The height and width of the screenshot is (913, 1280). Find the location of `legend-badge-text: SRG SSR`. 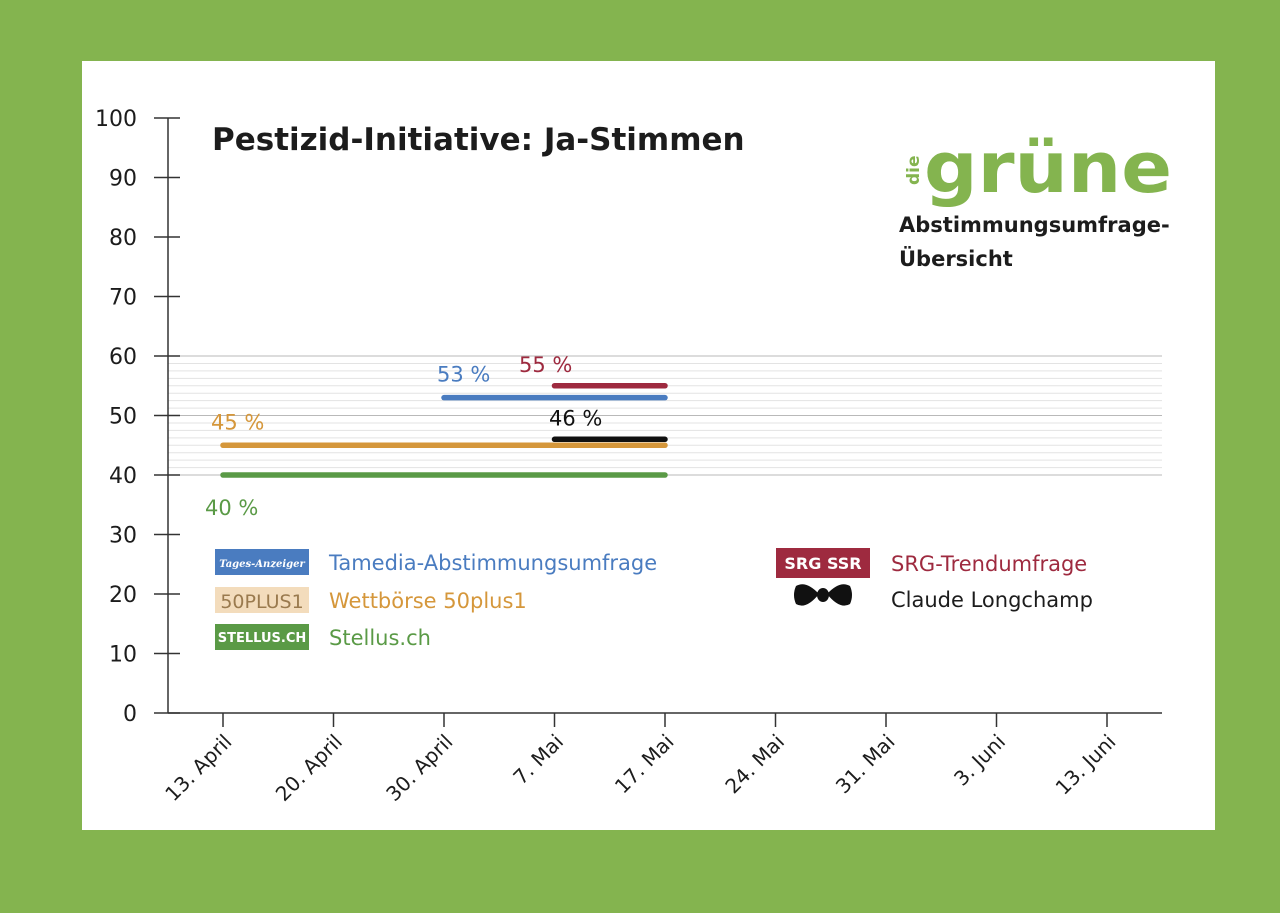

legend-badge-text: SRG SSR is located at coordinates (822, 563).